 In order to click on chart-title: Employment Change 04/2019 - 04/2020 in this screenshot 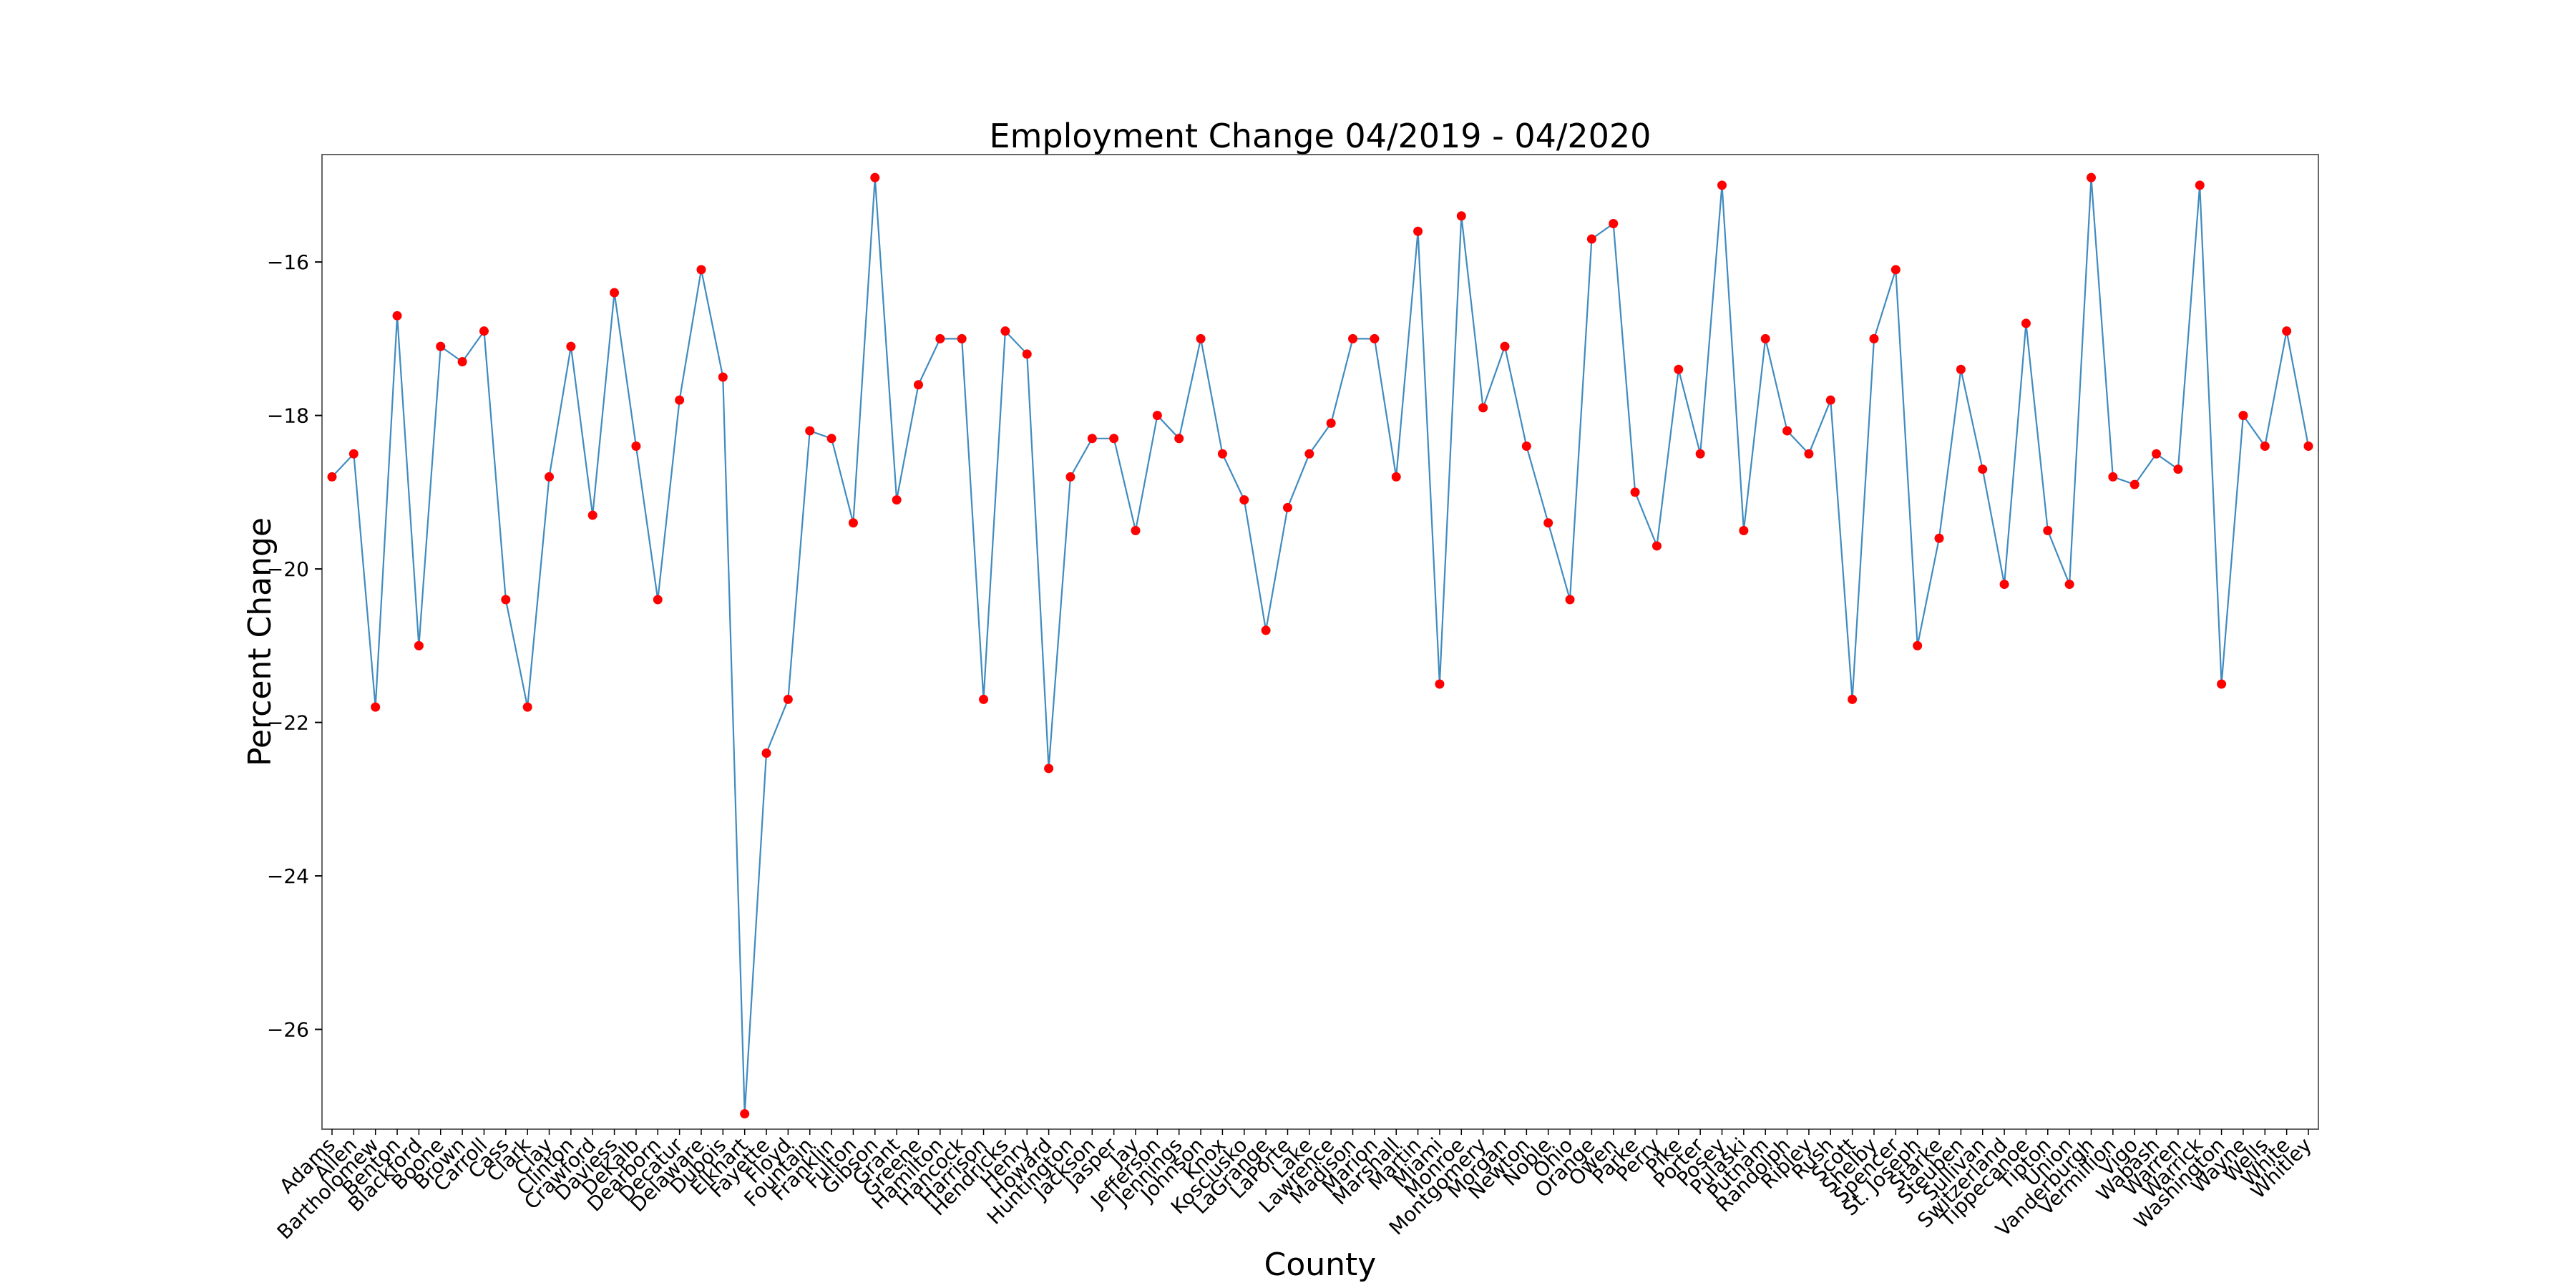, I will do `click(1321, 136)`.